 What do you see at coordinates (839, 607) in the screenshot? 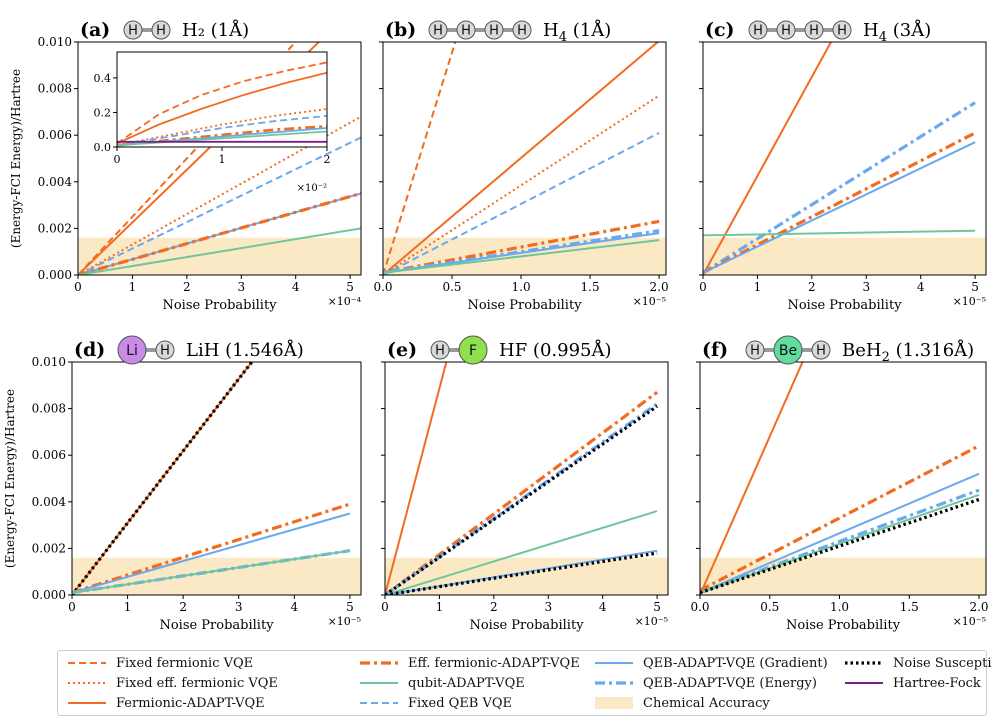
I see `x-tick-label: 1.0` at bounding box center [839, 607].